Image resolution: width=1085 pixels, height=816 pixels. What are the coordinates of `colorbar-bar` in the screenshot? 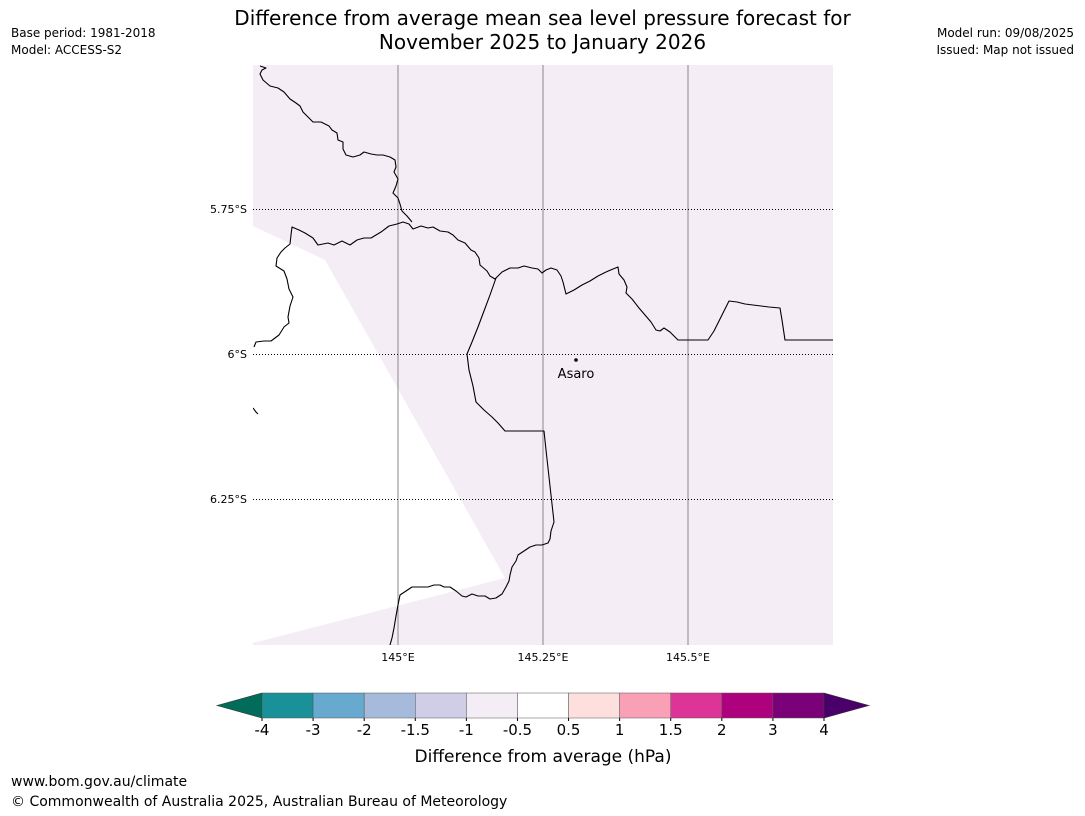 It's located at (543, 705).